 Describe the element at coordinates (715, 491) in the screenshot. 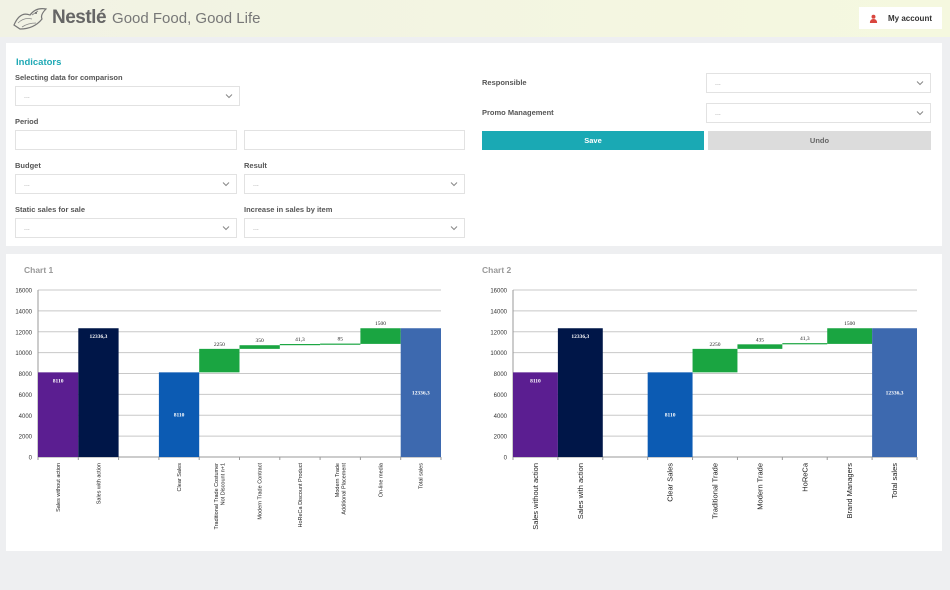

I see `x-category-label: Traditional Trade` at that location.